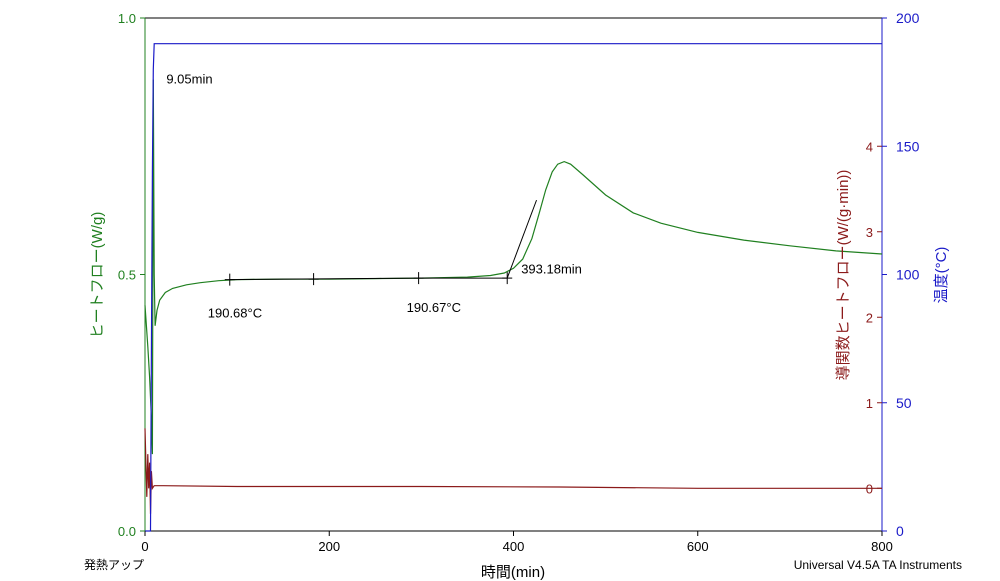  Describe the element at coordinates (878, 565) in the screenshot. I see `footer-right-text: Universal V4.5A TA Instruments` at that location.